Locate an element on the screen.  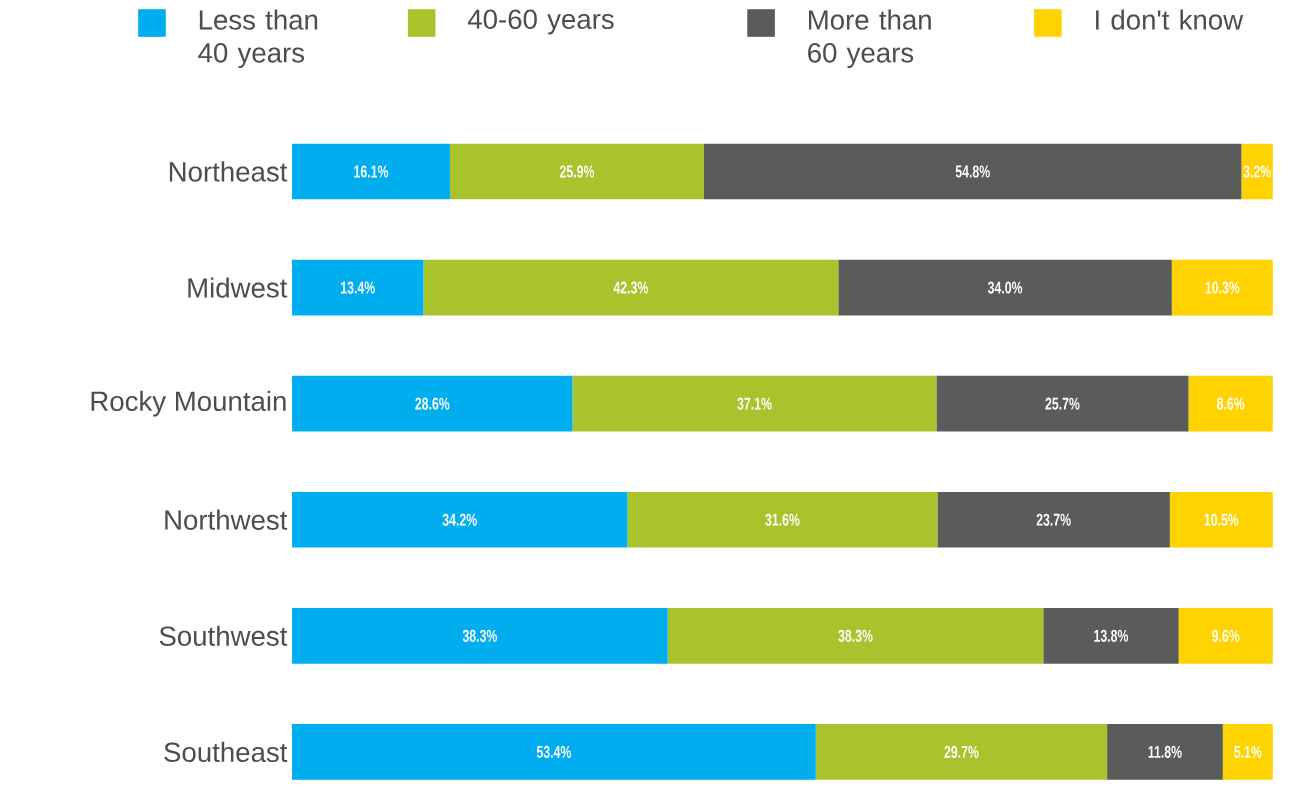
data-label: 23.7% is located at coordinates (1053, 519).